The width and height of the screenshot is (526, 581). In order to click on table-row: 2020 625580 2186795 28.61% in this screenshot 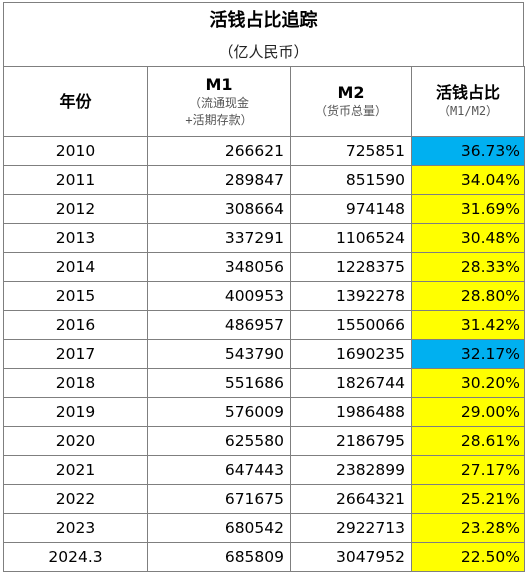, I will do `click(264, 441)`.